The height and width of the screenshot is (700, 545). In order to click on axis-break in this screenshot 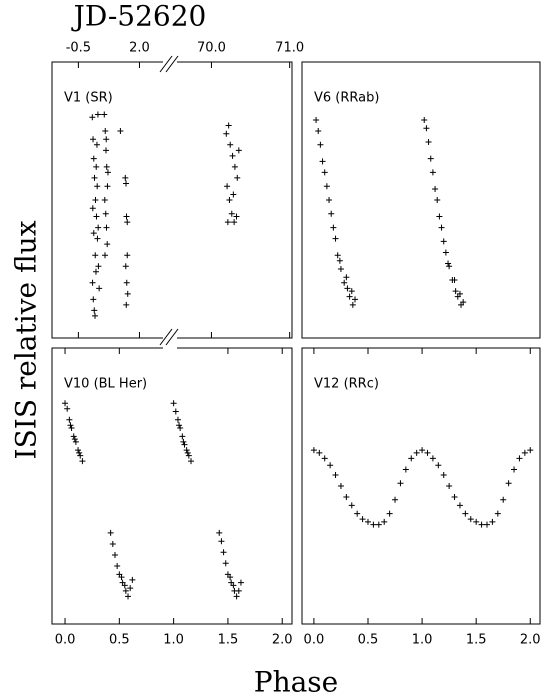, I will do `click(169, 204)`.